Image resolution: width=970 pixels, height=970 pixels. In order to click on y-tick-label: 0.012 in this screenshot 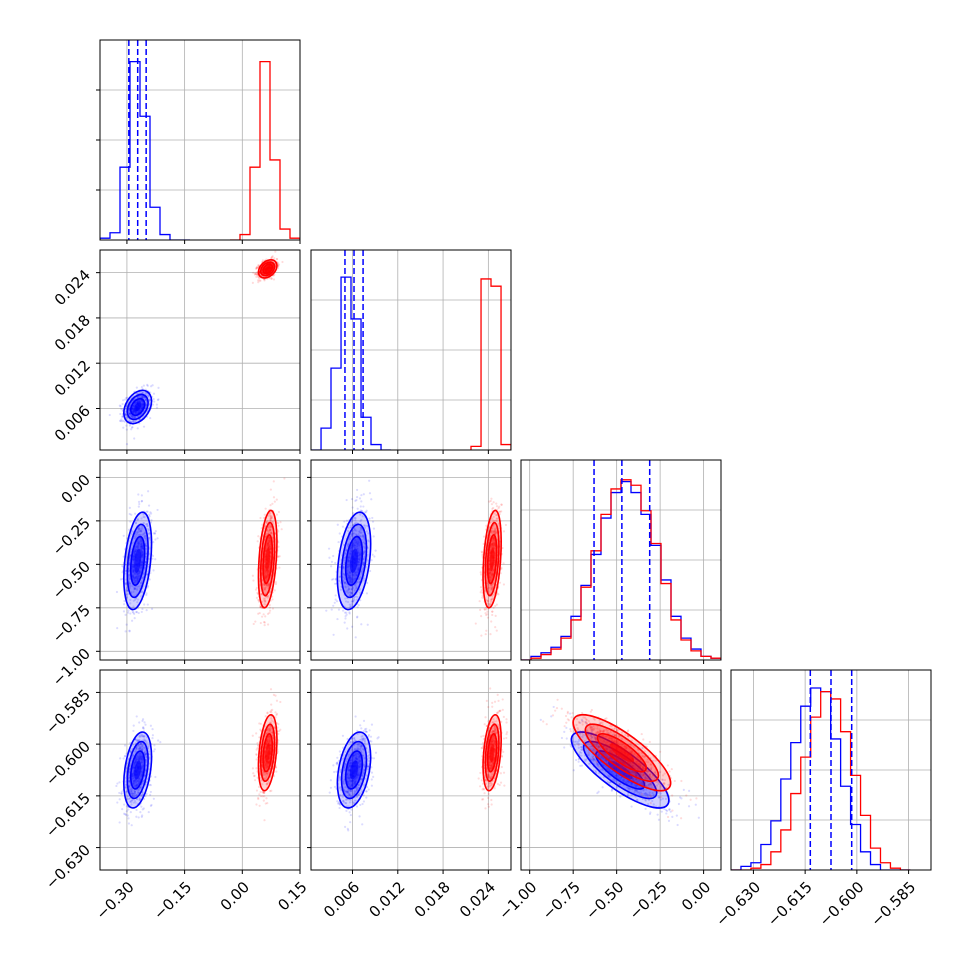, I will do `click(72, 377)`.